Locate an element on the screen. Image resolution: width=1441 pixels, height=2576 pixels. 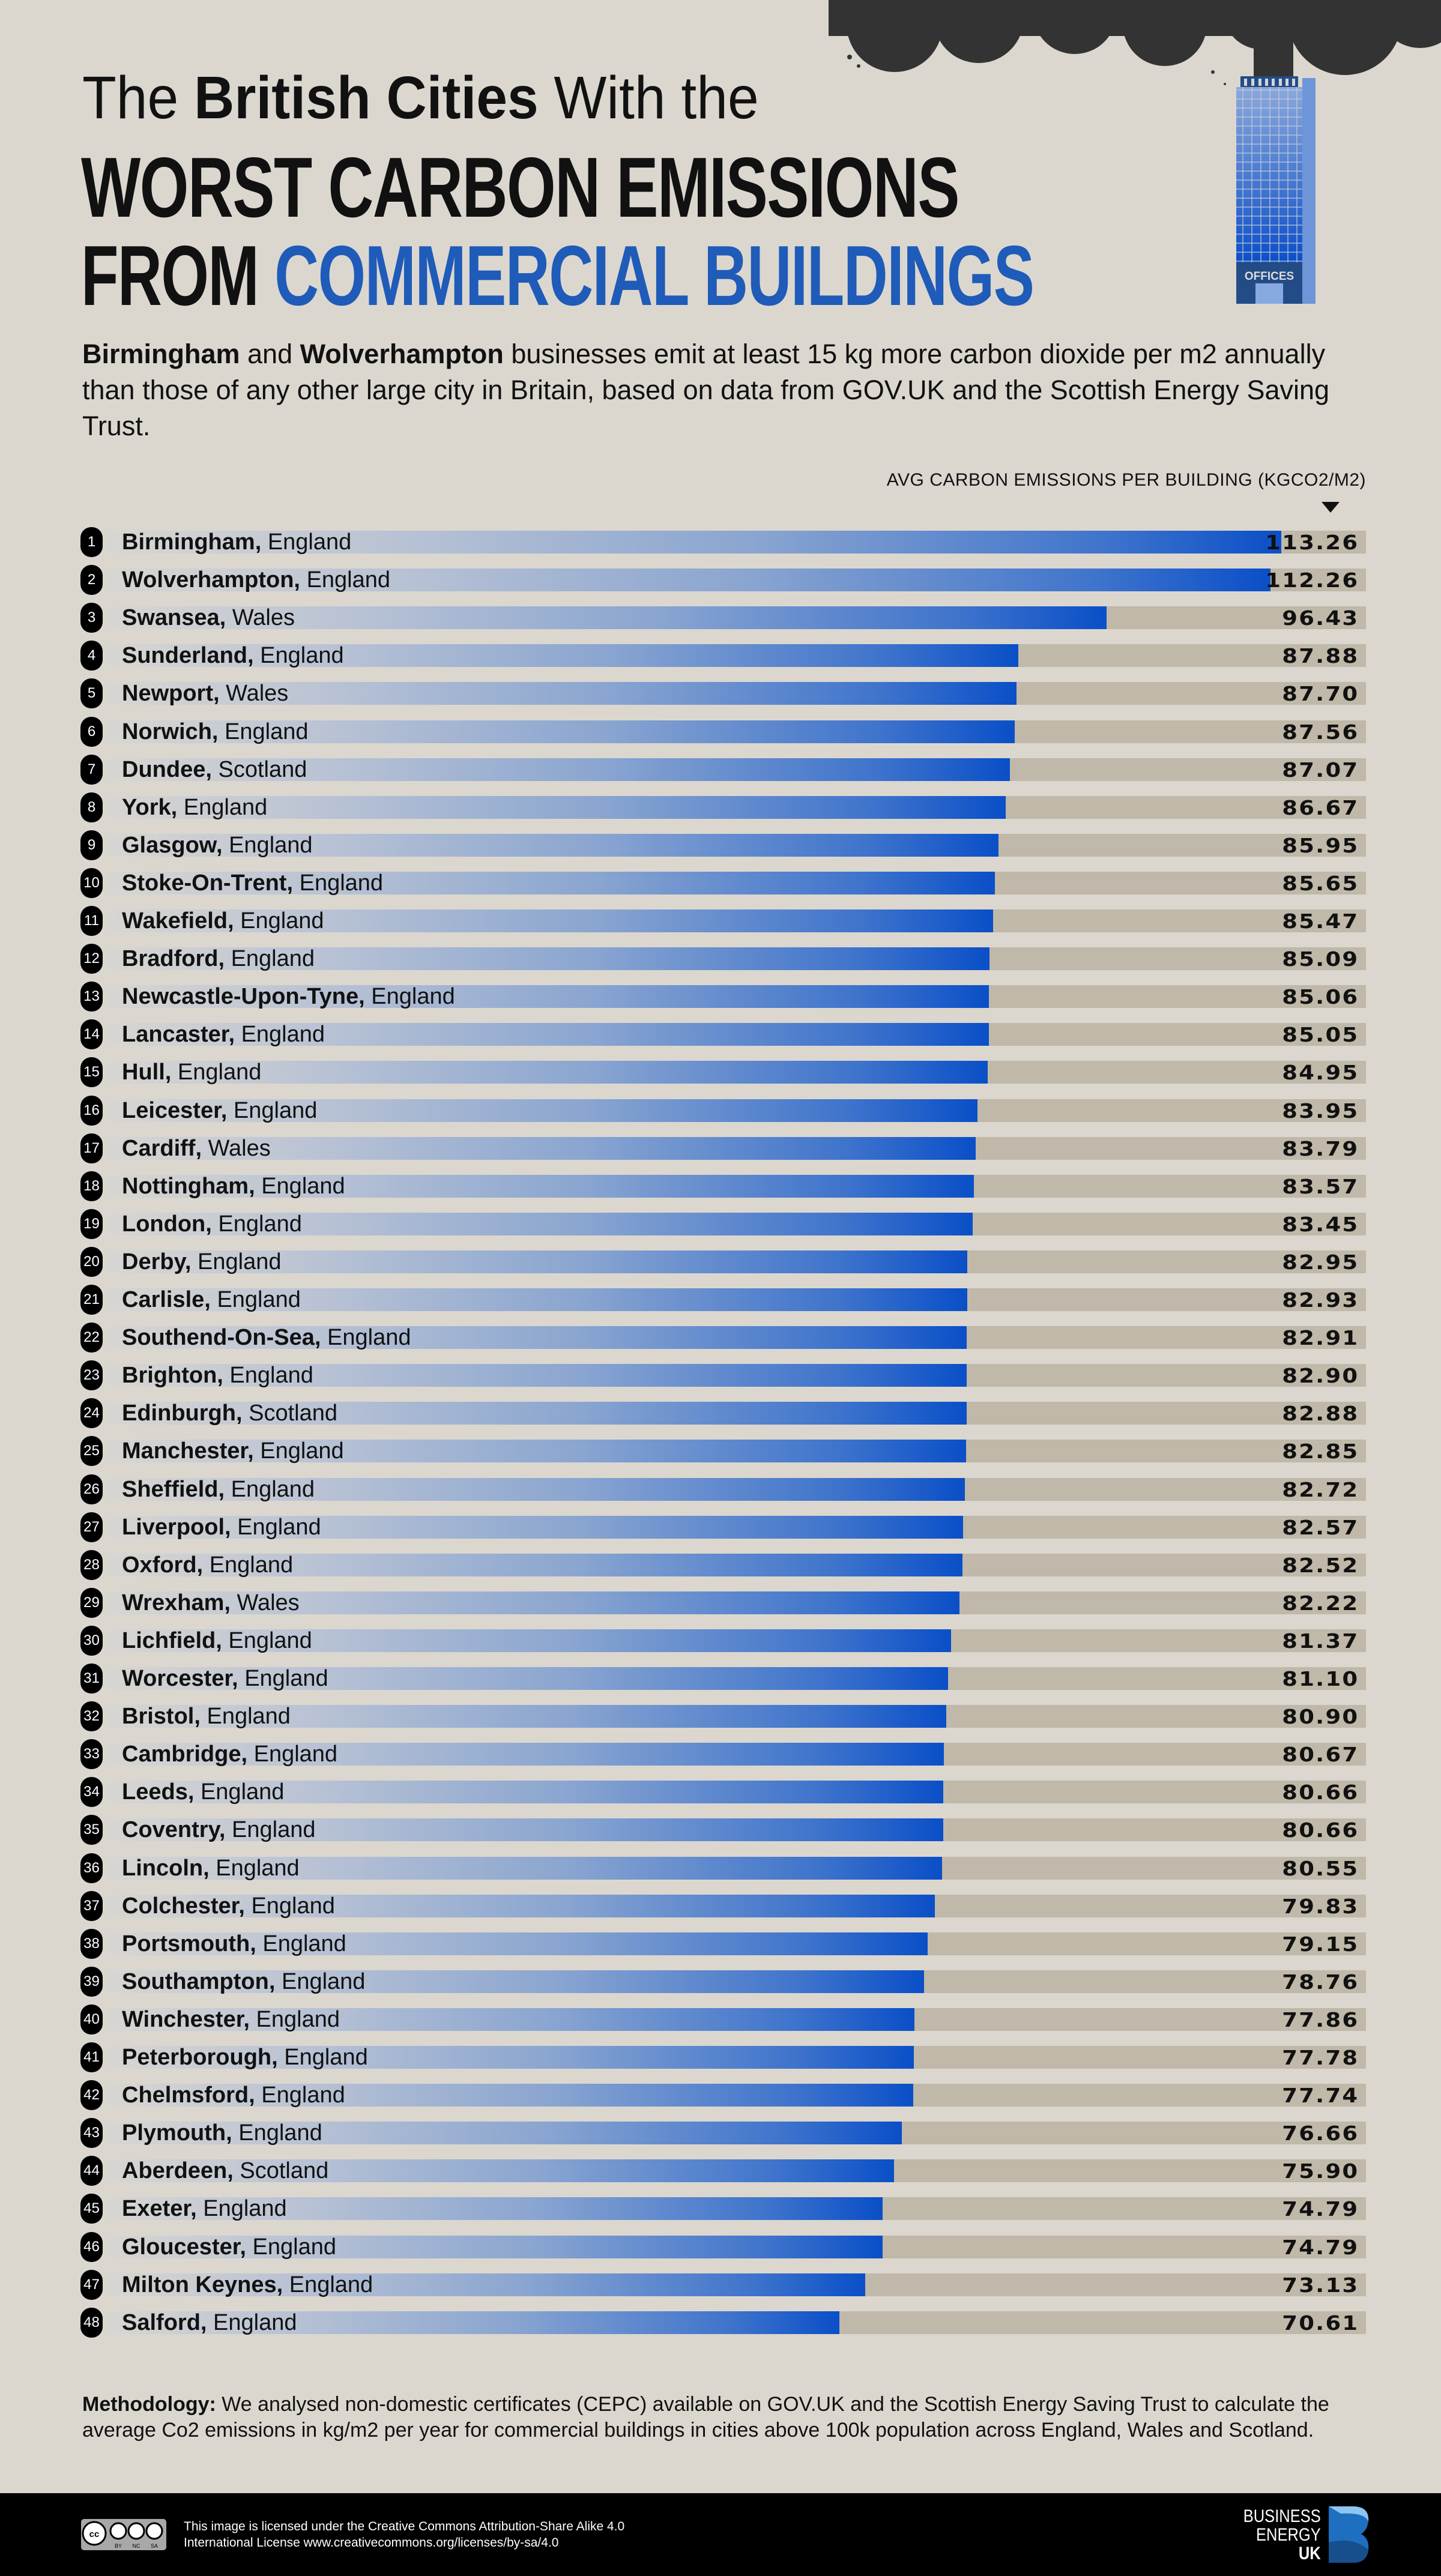
chart-row: 5 Newport, Wales 87.70 is located at coordinates (720, 695).